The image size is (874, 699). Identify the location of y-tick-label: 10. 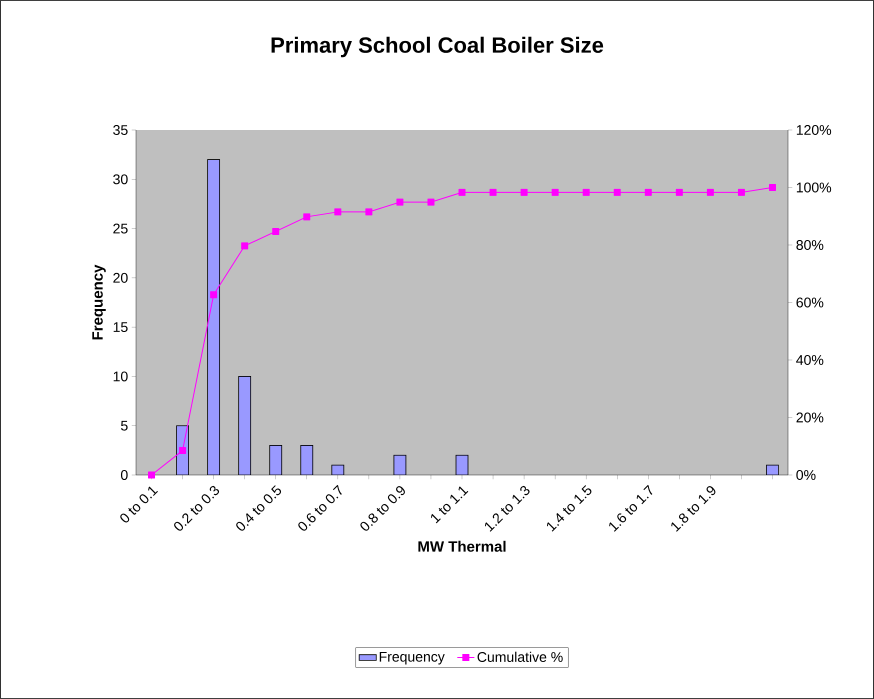
(121, 376).